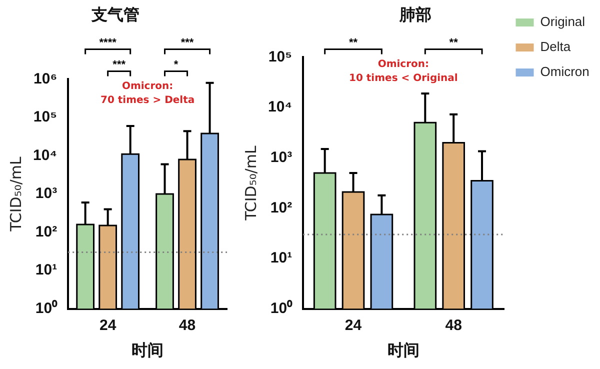  What do you see at coordinates (415, 14) in the screenshot?
I see `chart-title: 肺部` at bounding box center [415, 14].